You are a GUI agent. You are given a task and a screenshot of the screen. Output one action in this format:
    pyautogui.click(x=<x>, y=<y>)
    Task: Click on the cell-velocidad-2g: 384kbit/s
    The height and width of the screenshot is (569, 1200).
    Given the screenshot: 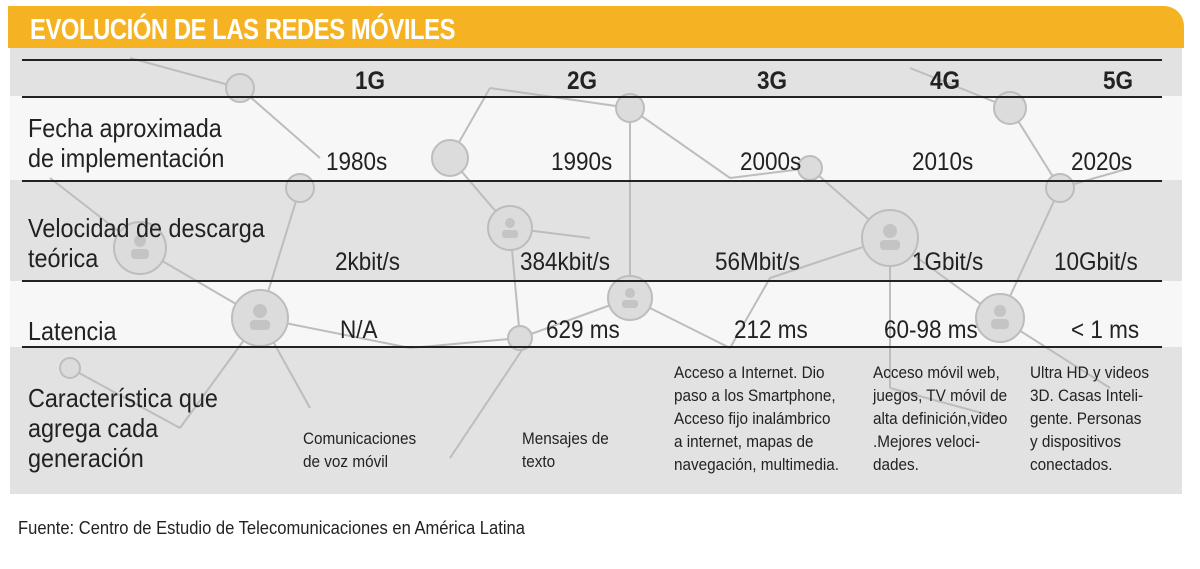 What is the action you would take?
    pyautogui.click(x=565, y=262)
    